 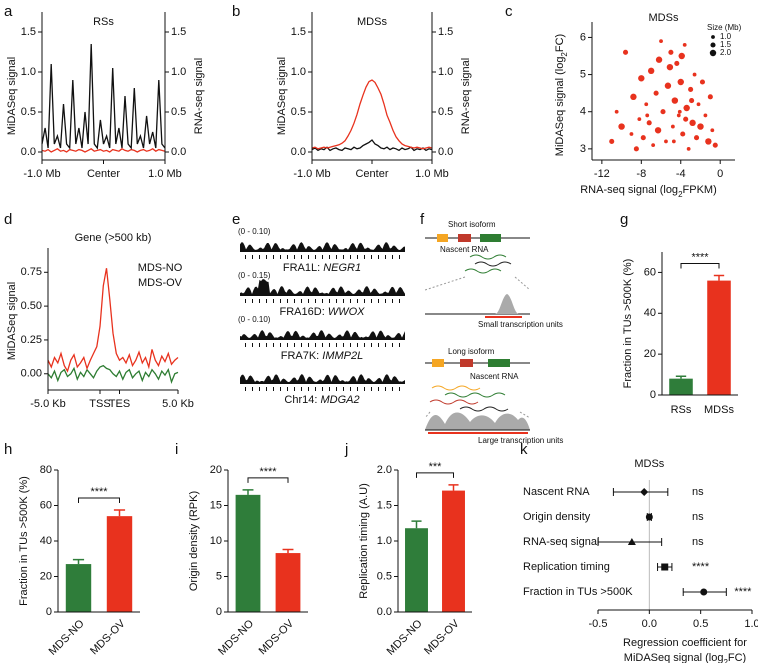 I want to click on panel-letter: j, so click(x=346, y=449).